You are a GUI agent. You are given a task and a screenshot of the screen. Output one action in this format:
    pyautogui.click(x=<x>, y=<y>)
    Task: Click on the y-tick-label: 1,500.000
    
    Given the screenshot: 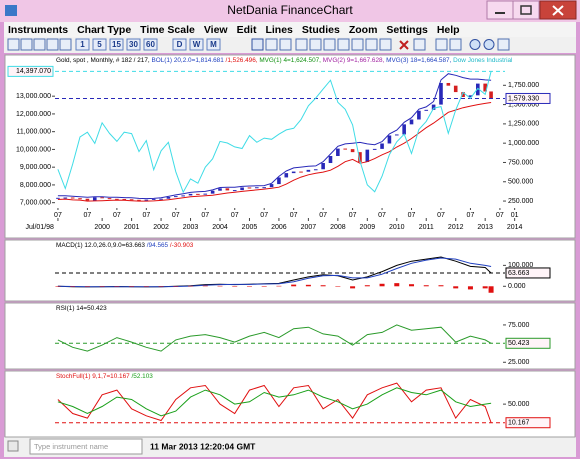 What is the action you would take?
    pyautogui.click(x=523, y=104)
    